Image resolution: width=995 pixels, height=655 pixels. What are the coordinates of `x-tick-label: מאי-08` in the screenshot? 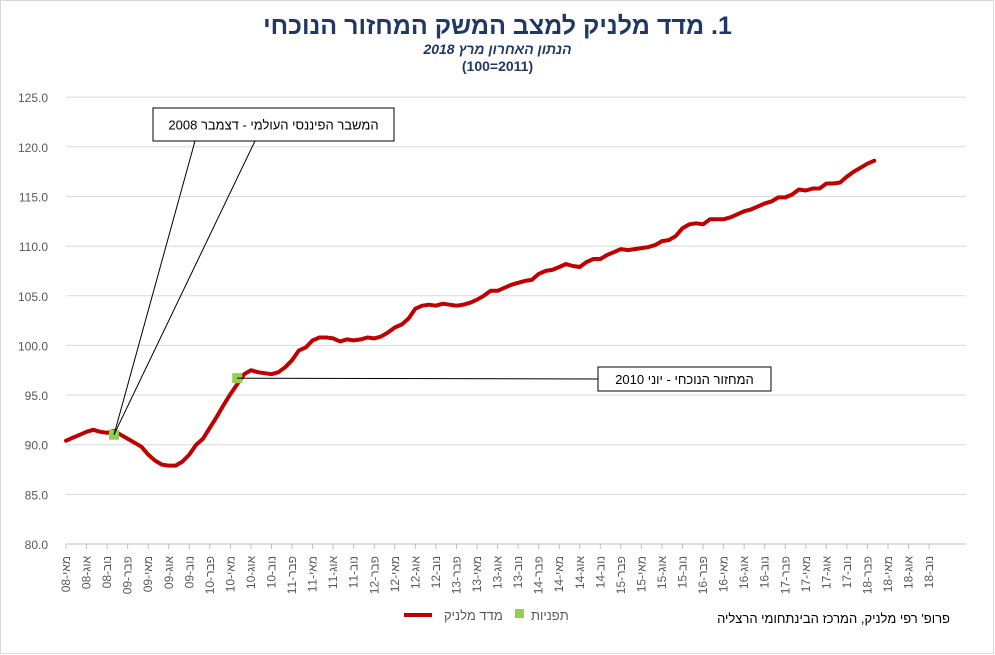 It's located at (66, 574).